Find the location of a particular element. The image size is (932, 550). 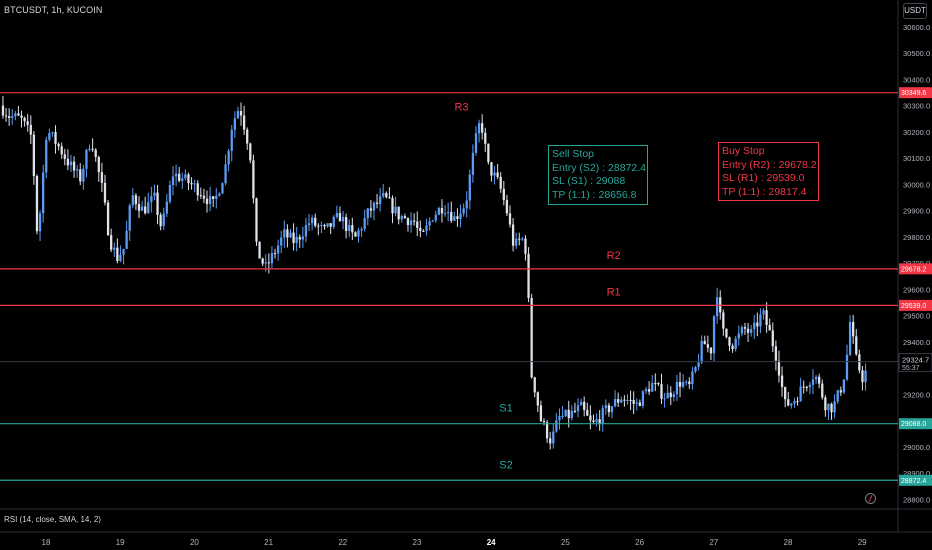

x-tick-label: 28 is located at coordinates (788, 542).